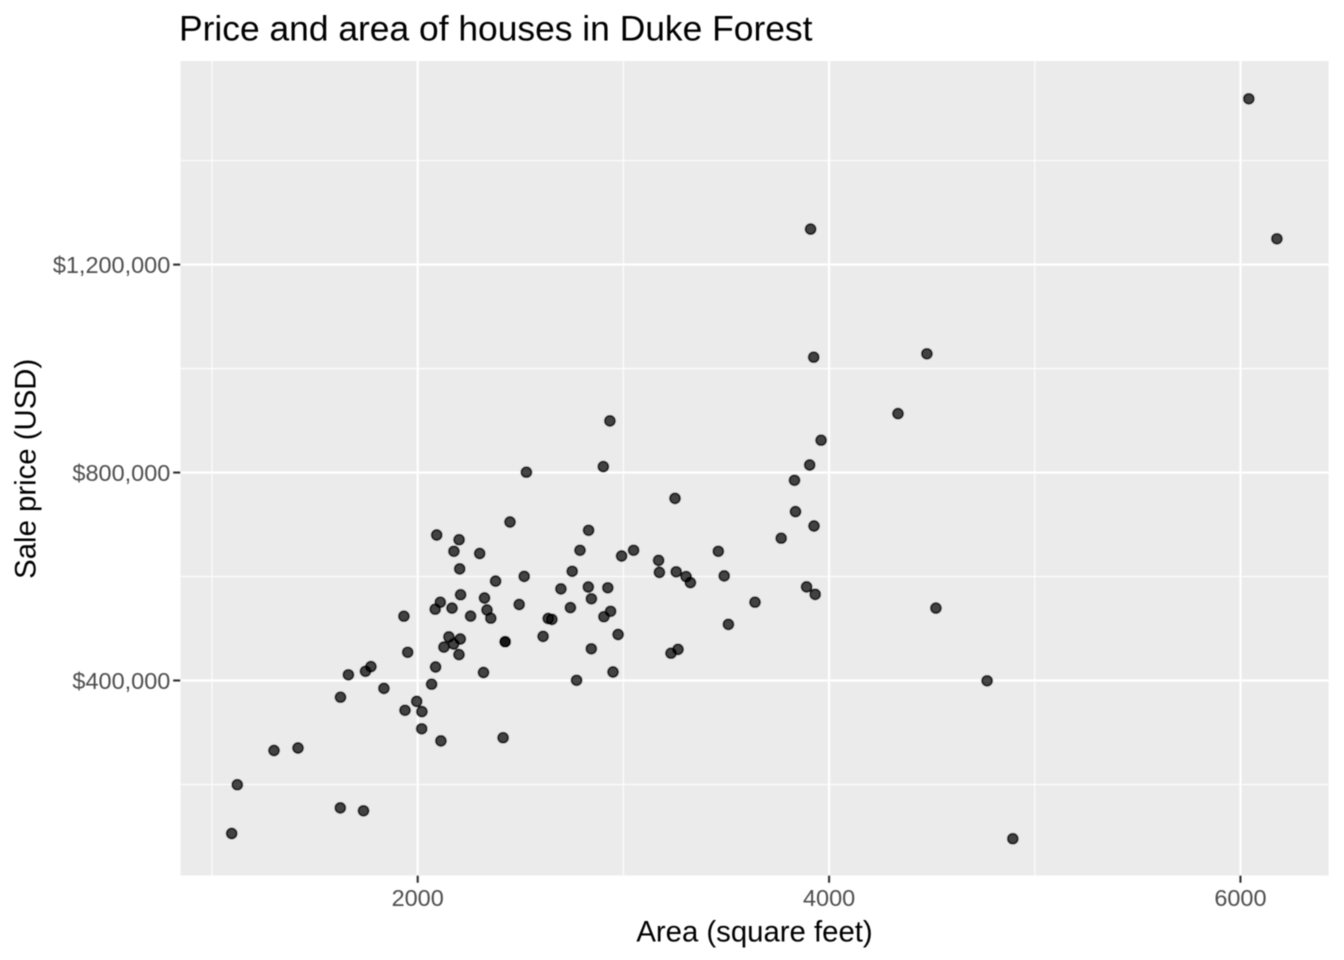 The height and width of the screenshot is (960, 1344). I want to click on svg-text: Sale price (USD), so click(26, 469).